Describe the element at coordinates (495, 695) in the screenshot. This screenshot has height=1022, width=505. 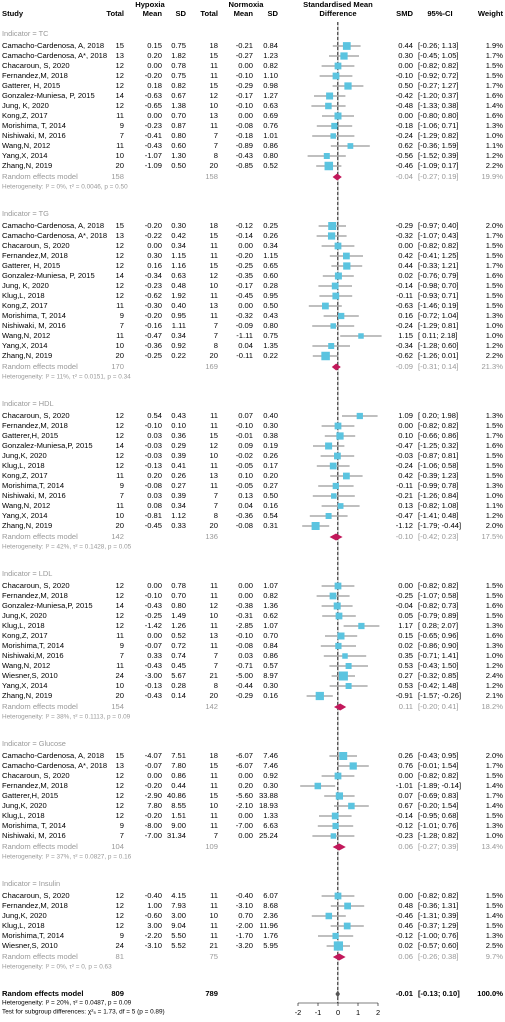
I see `cell-wl: 2.1%` at that location.